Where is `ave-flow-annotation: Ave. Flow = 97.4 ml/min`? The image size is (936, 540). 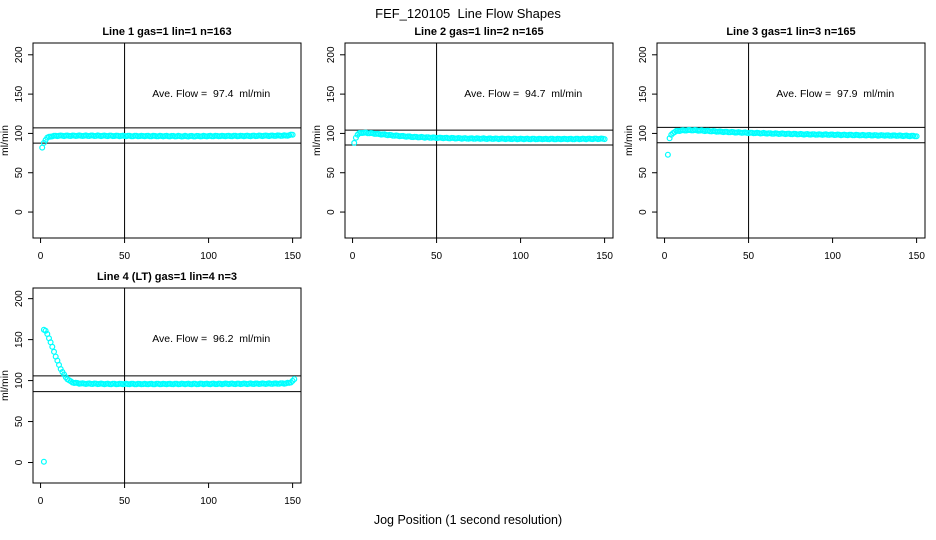
ave-flow-annotation: Ave. Flow = 97.4 ml/min is located at coordinates (211, 94).